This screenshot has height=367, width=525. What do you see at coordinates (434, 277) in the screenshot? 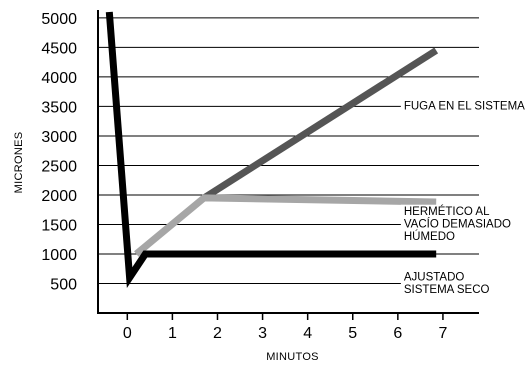
I see `annotation-label: AJUSTADO` at bounding box center [434, 277].